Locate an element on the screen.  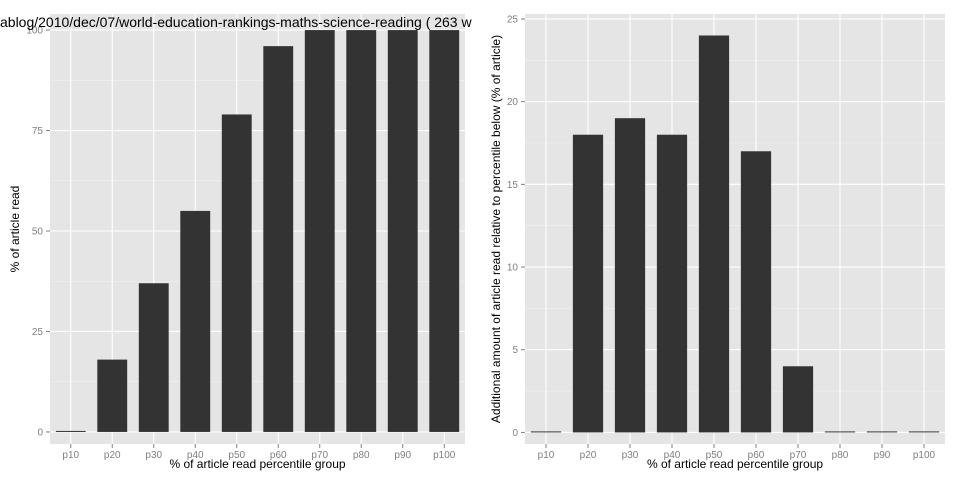
y-tick-label: 20 is located at coordinates (513, 102).